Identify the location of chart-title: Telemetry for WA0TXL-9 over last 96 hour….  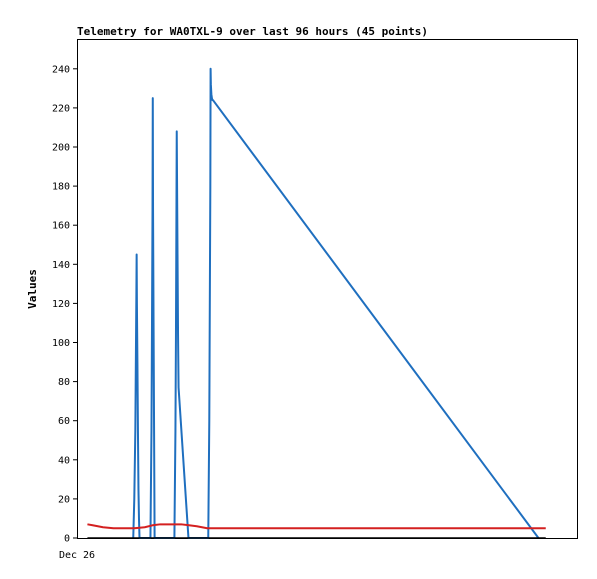
(252, 31).